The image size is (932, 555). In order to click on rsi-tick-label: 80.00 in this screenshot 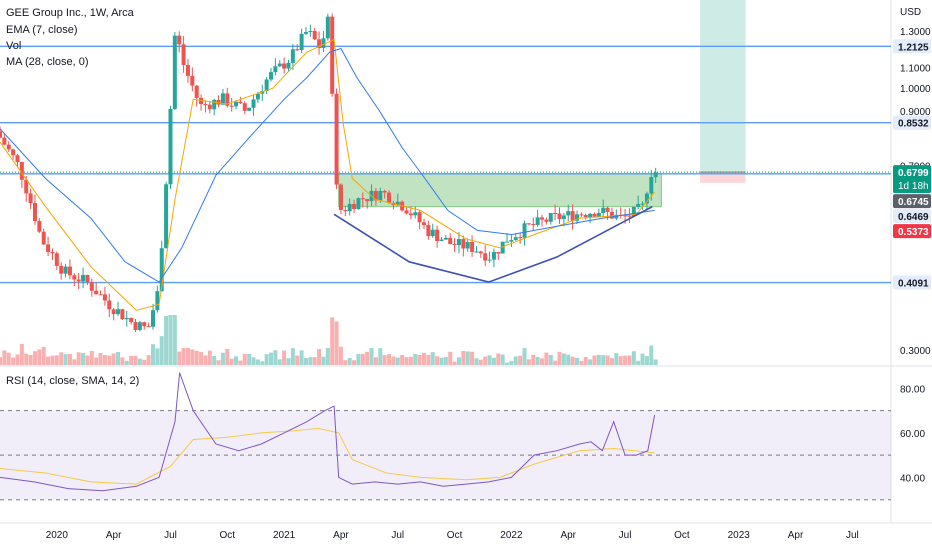, I will do `click(912, 389)`.